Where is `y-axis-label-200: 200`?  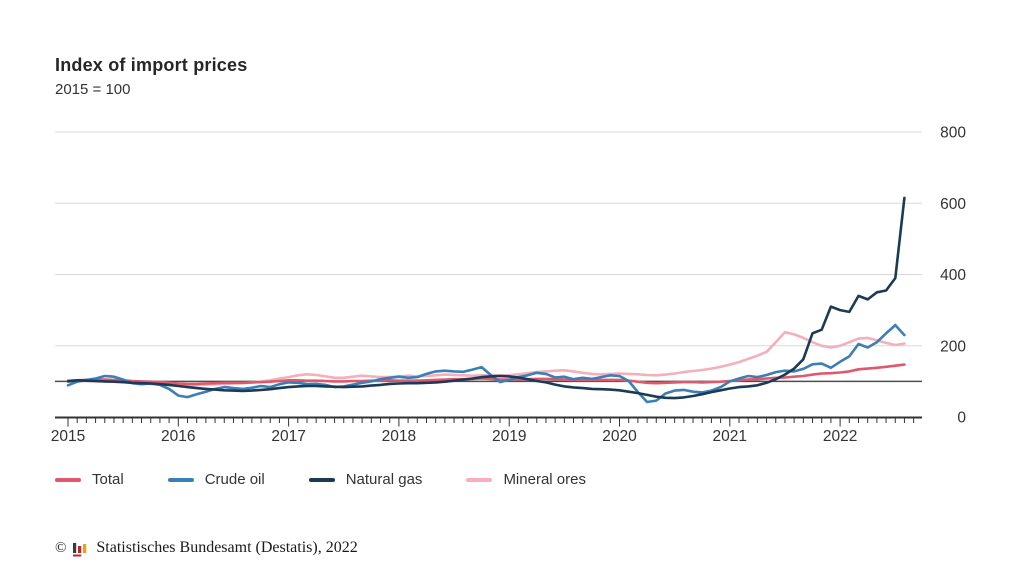 y-axis-label-200: 200 is located at coordinates (953, 346).